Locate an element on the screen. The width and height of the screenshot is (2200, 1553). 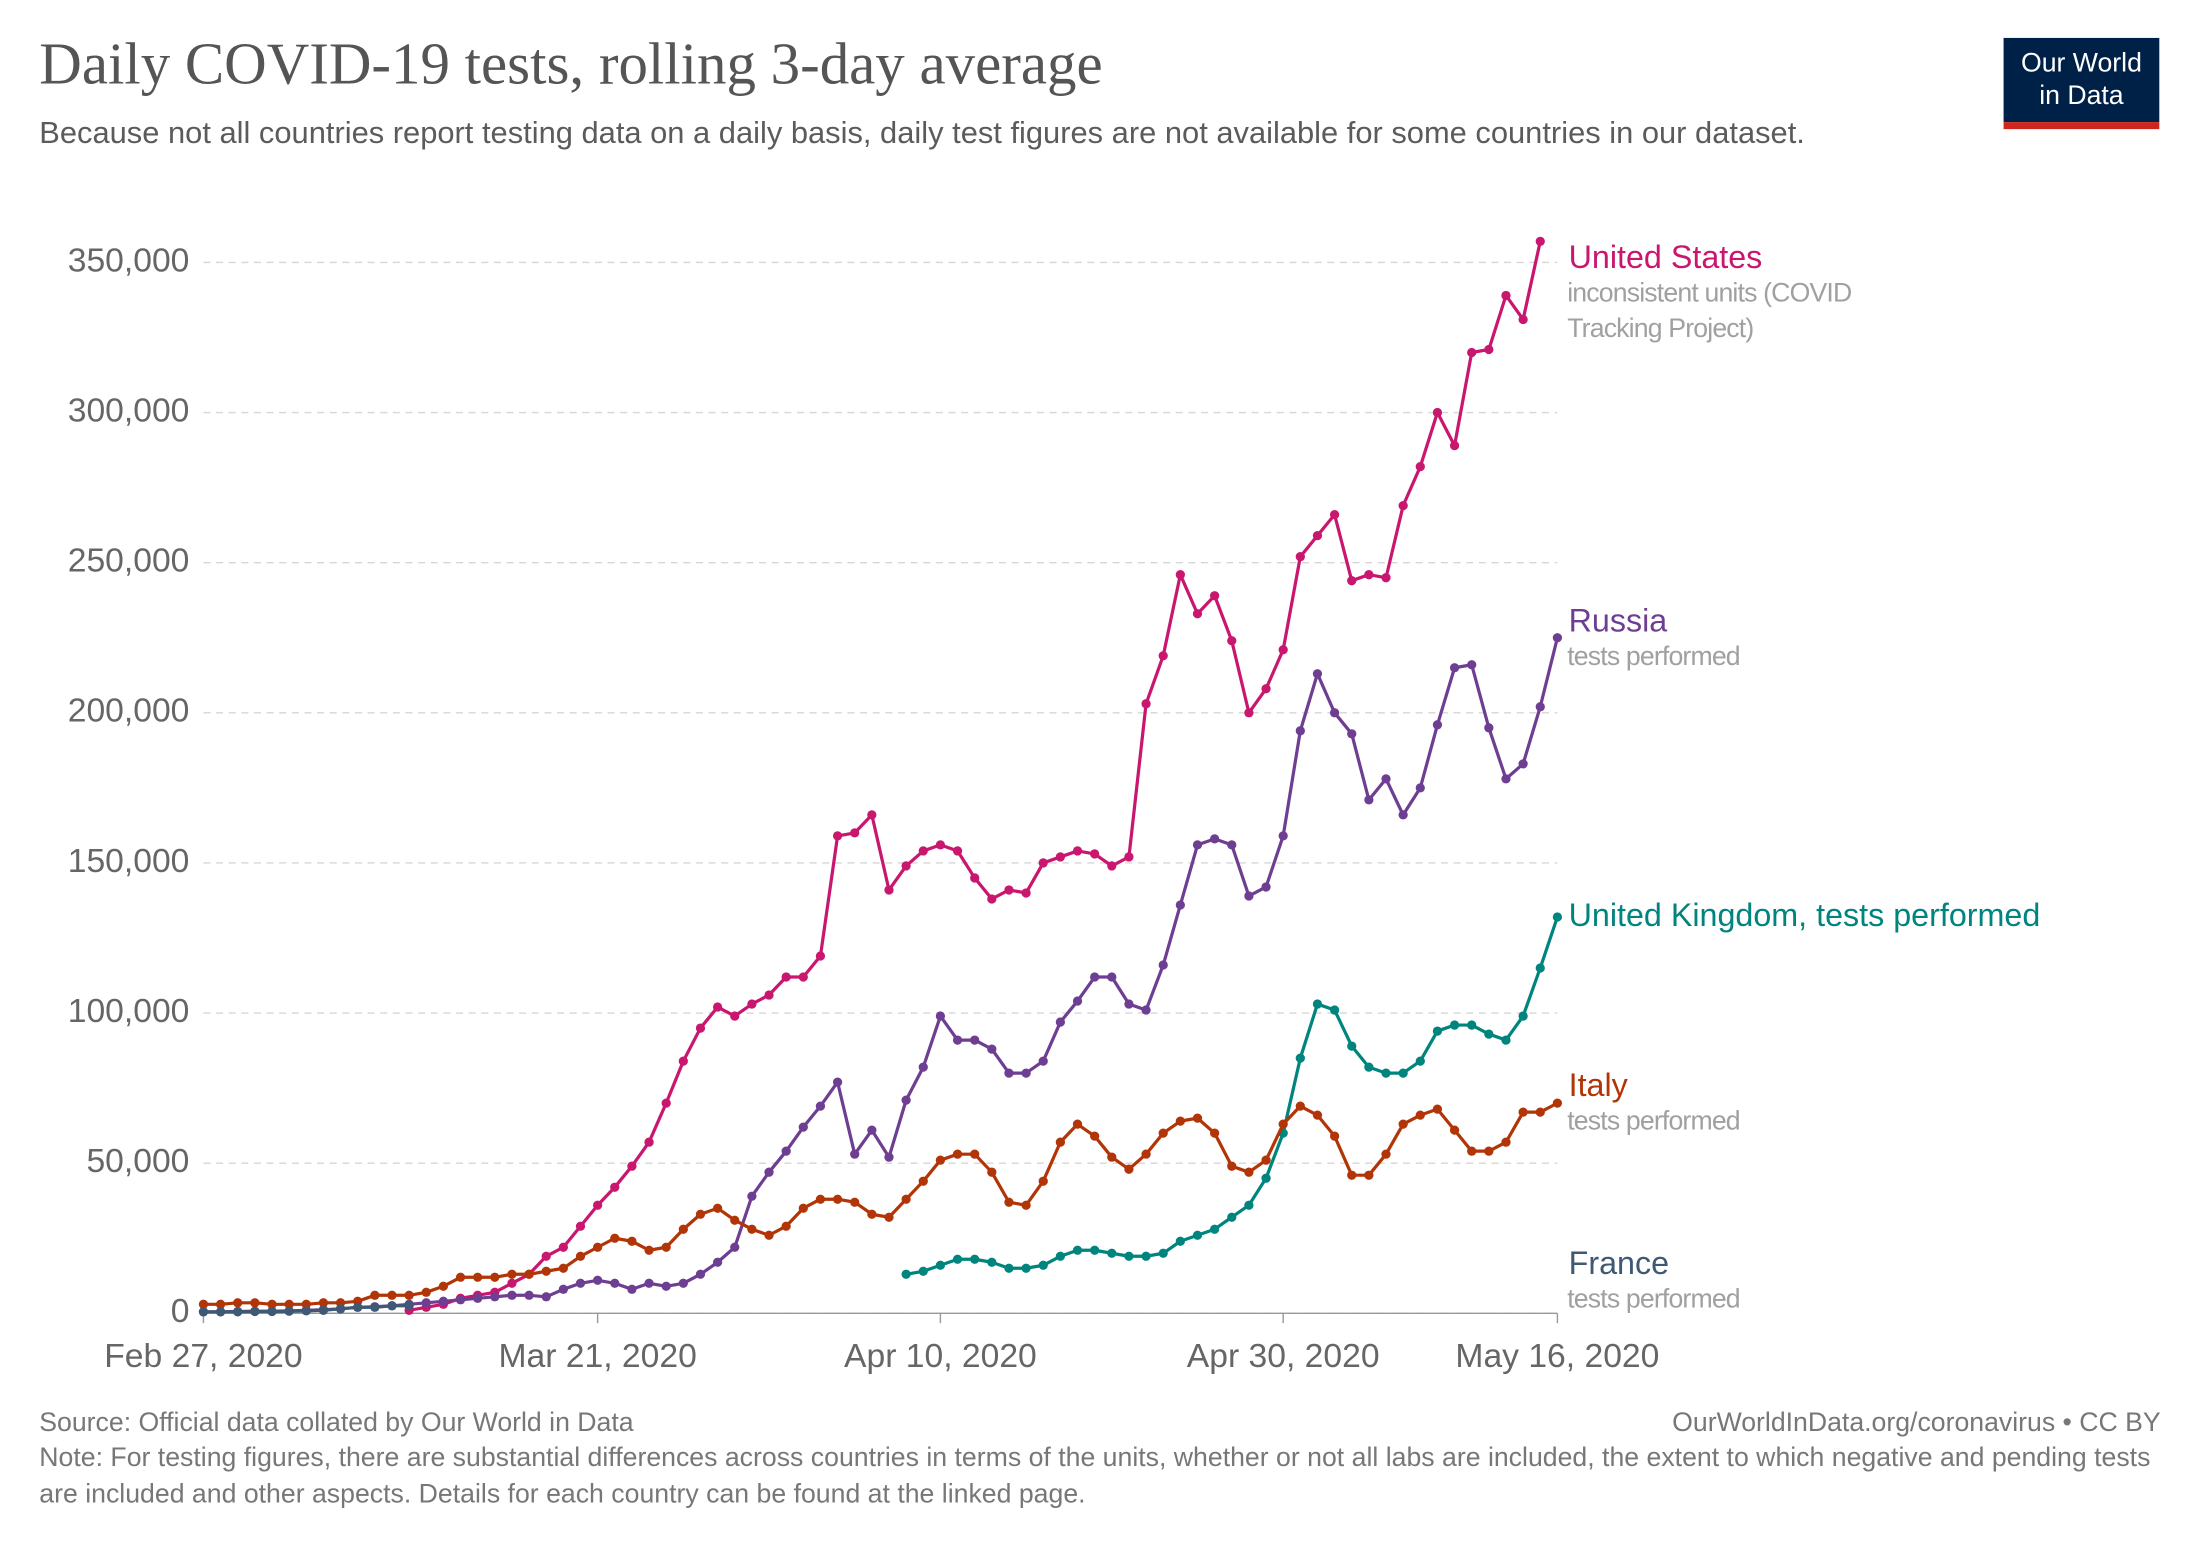
x-tick-label: Feb 27, 2020 is located at coordinates (203, 1356).